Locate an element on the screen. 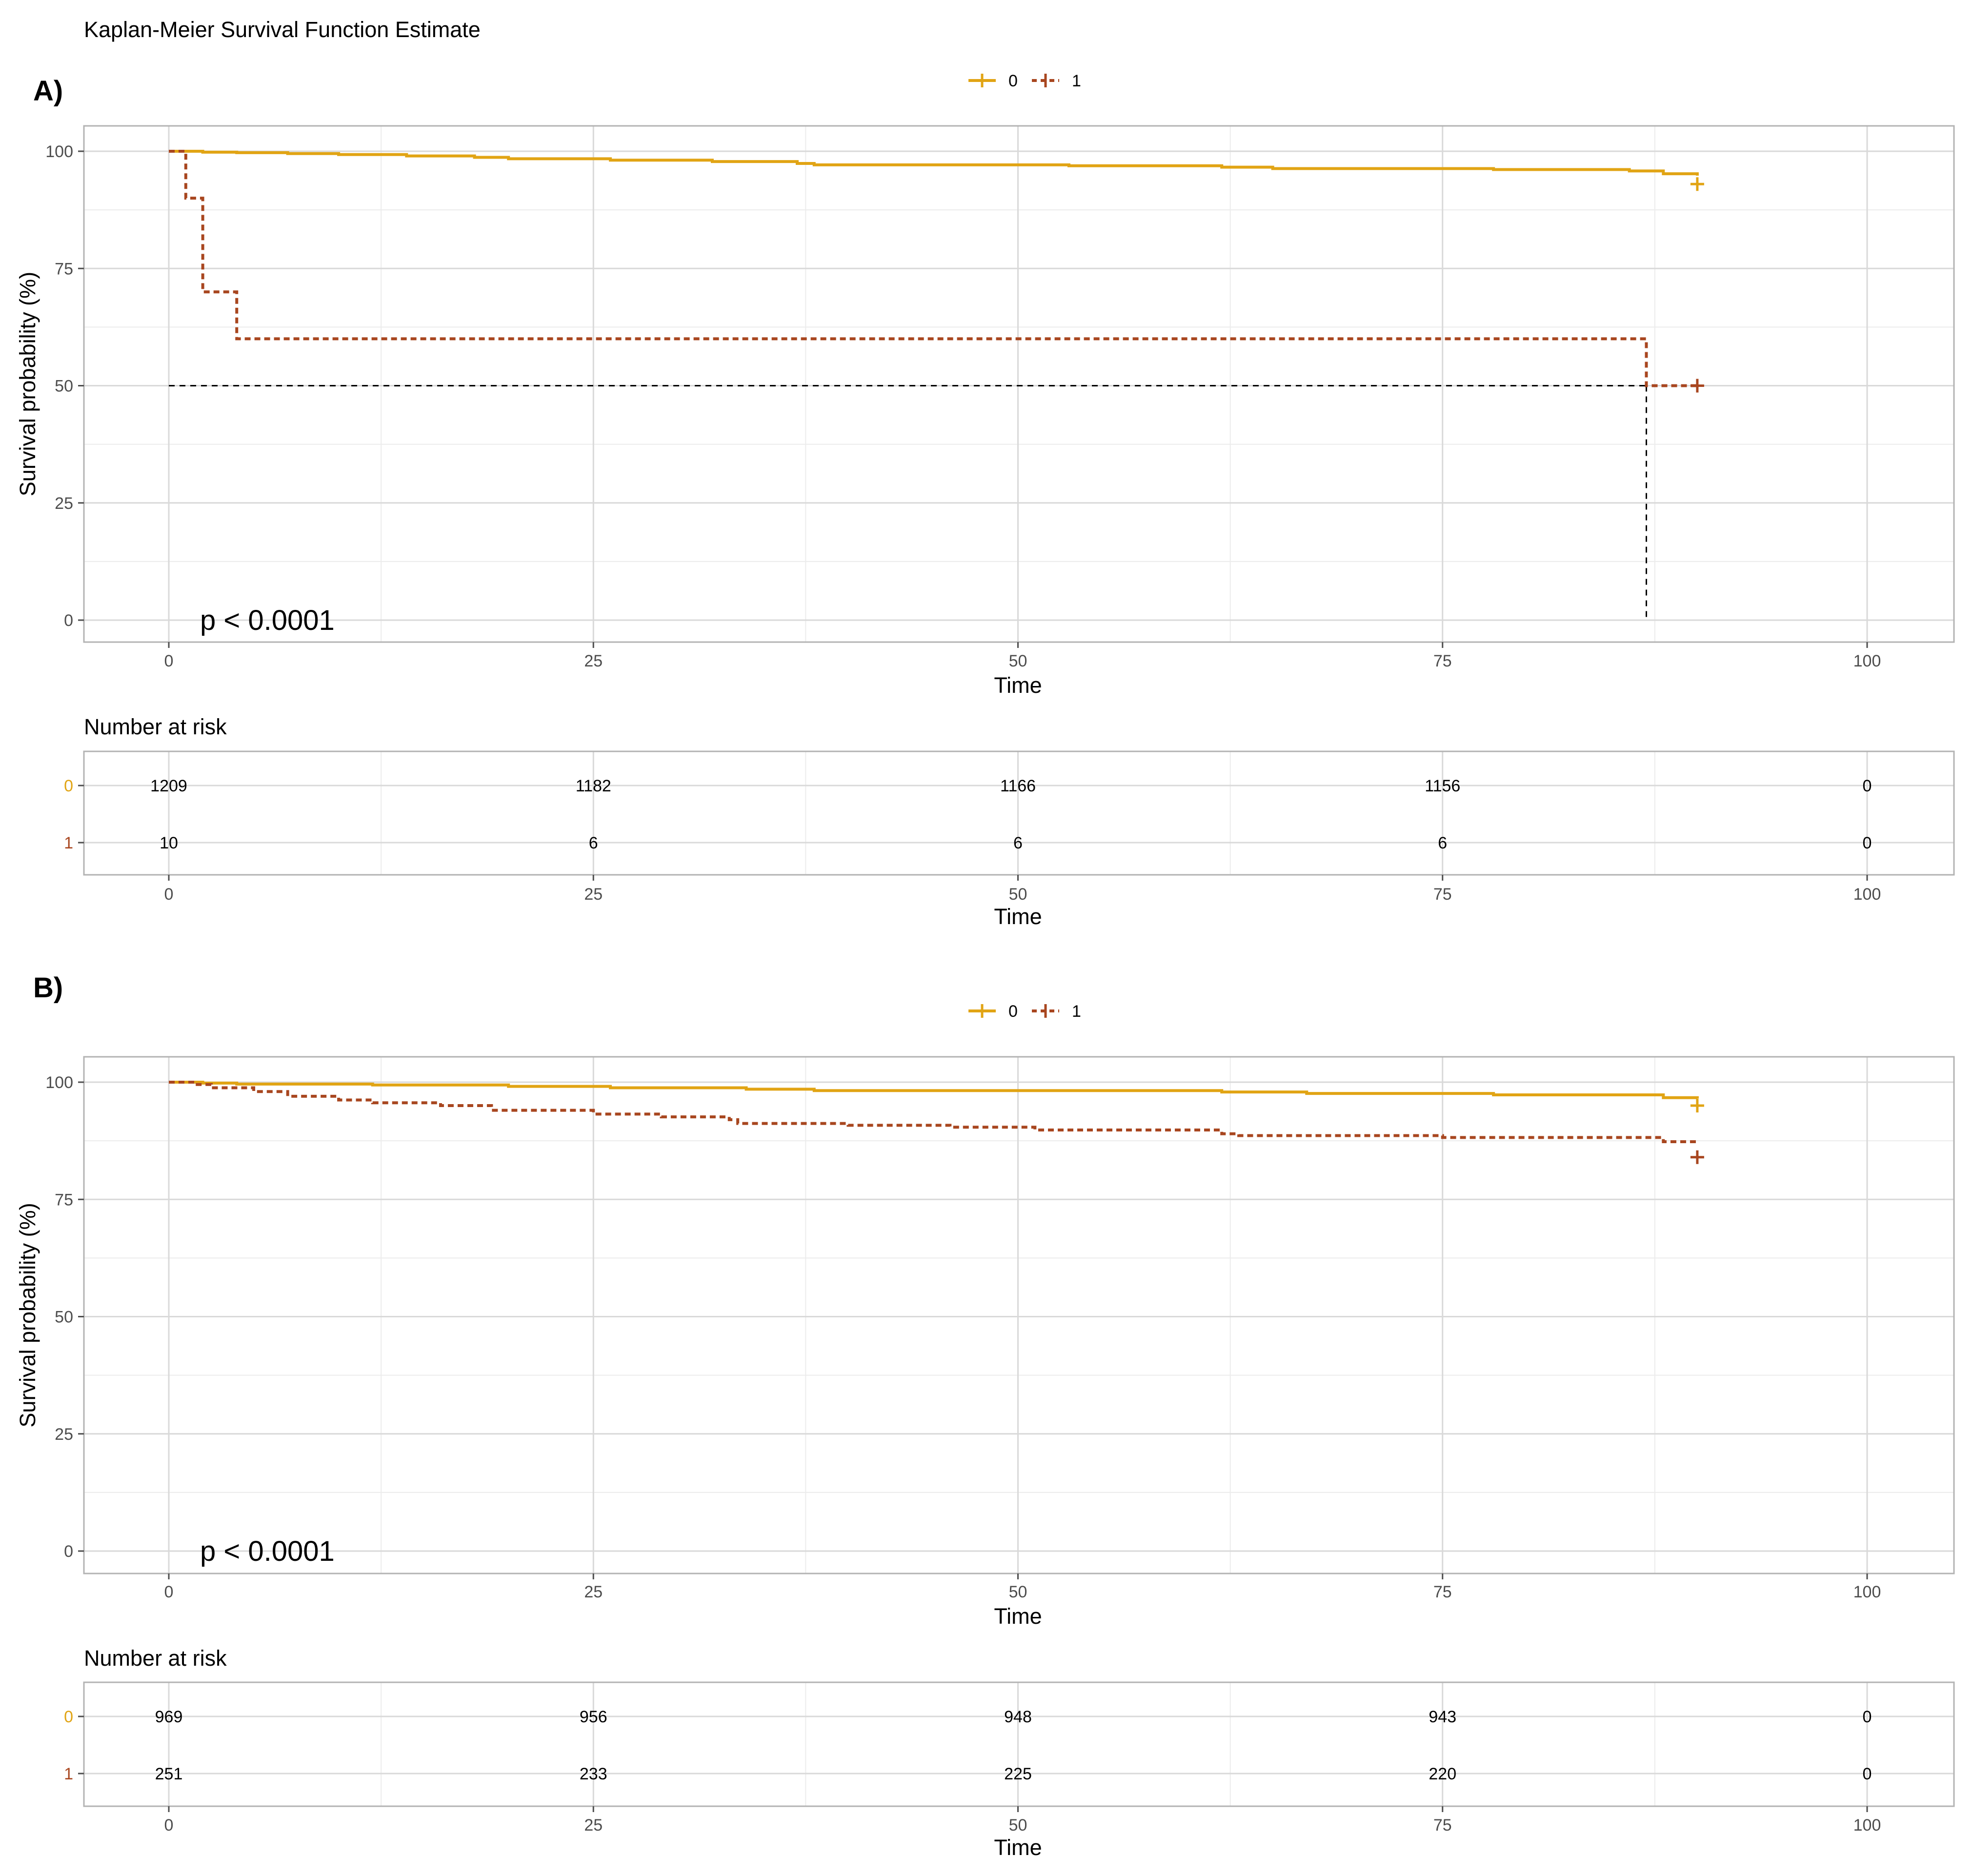 The height and width of the screenshot is (1876, 1973). risk-count: 1156 is located at coordinates (1442, 786).